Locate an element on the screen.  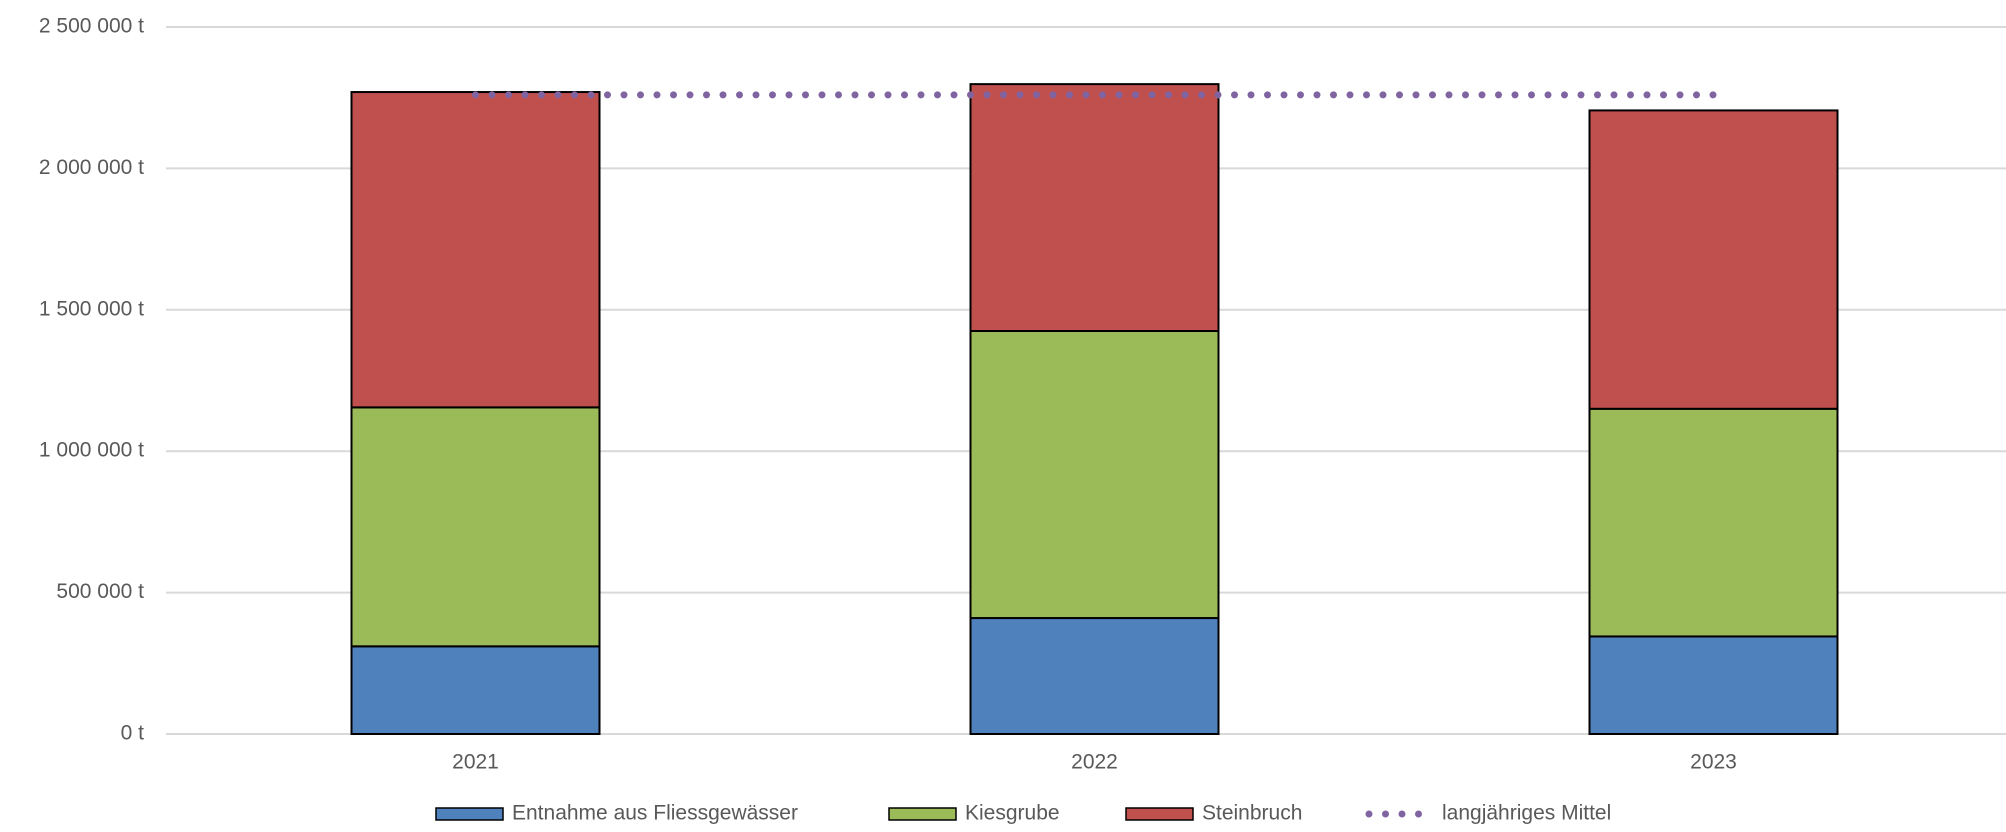
x-tick-label: 2023 is located at coordinates (1713, 762).